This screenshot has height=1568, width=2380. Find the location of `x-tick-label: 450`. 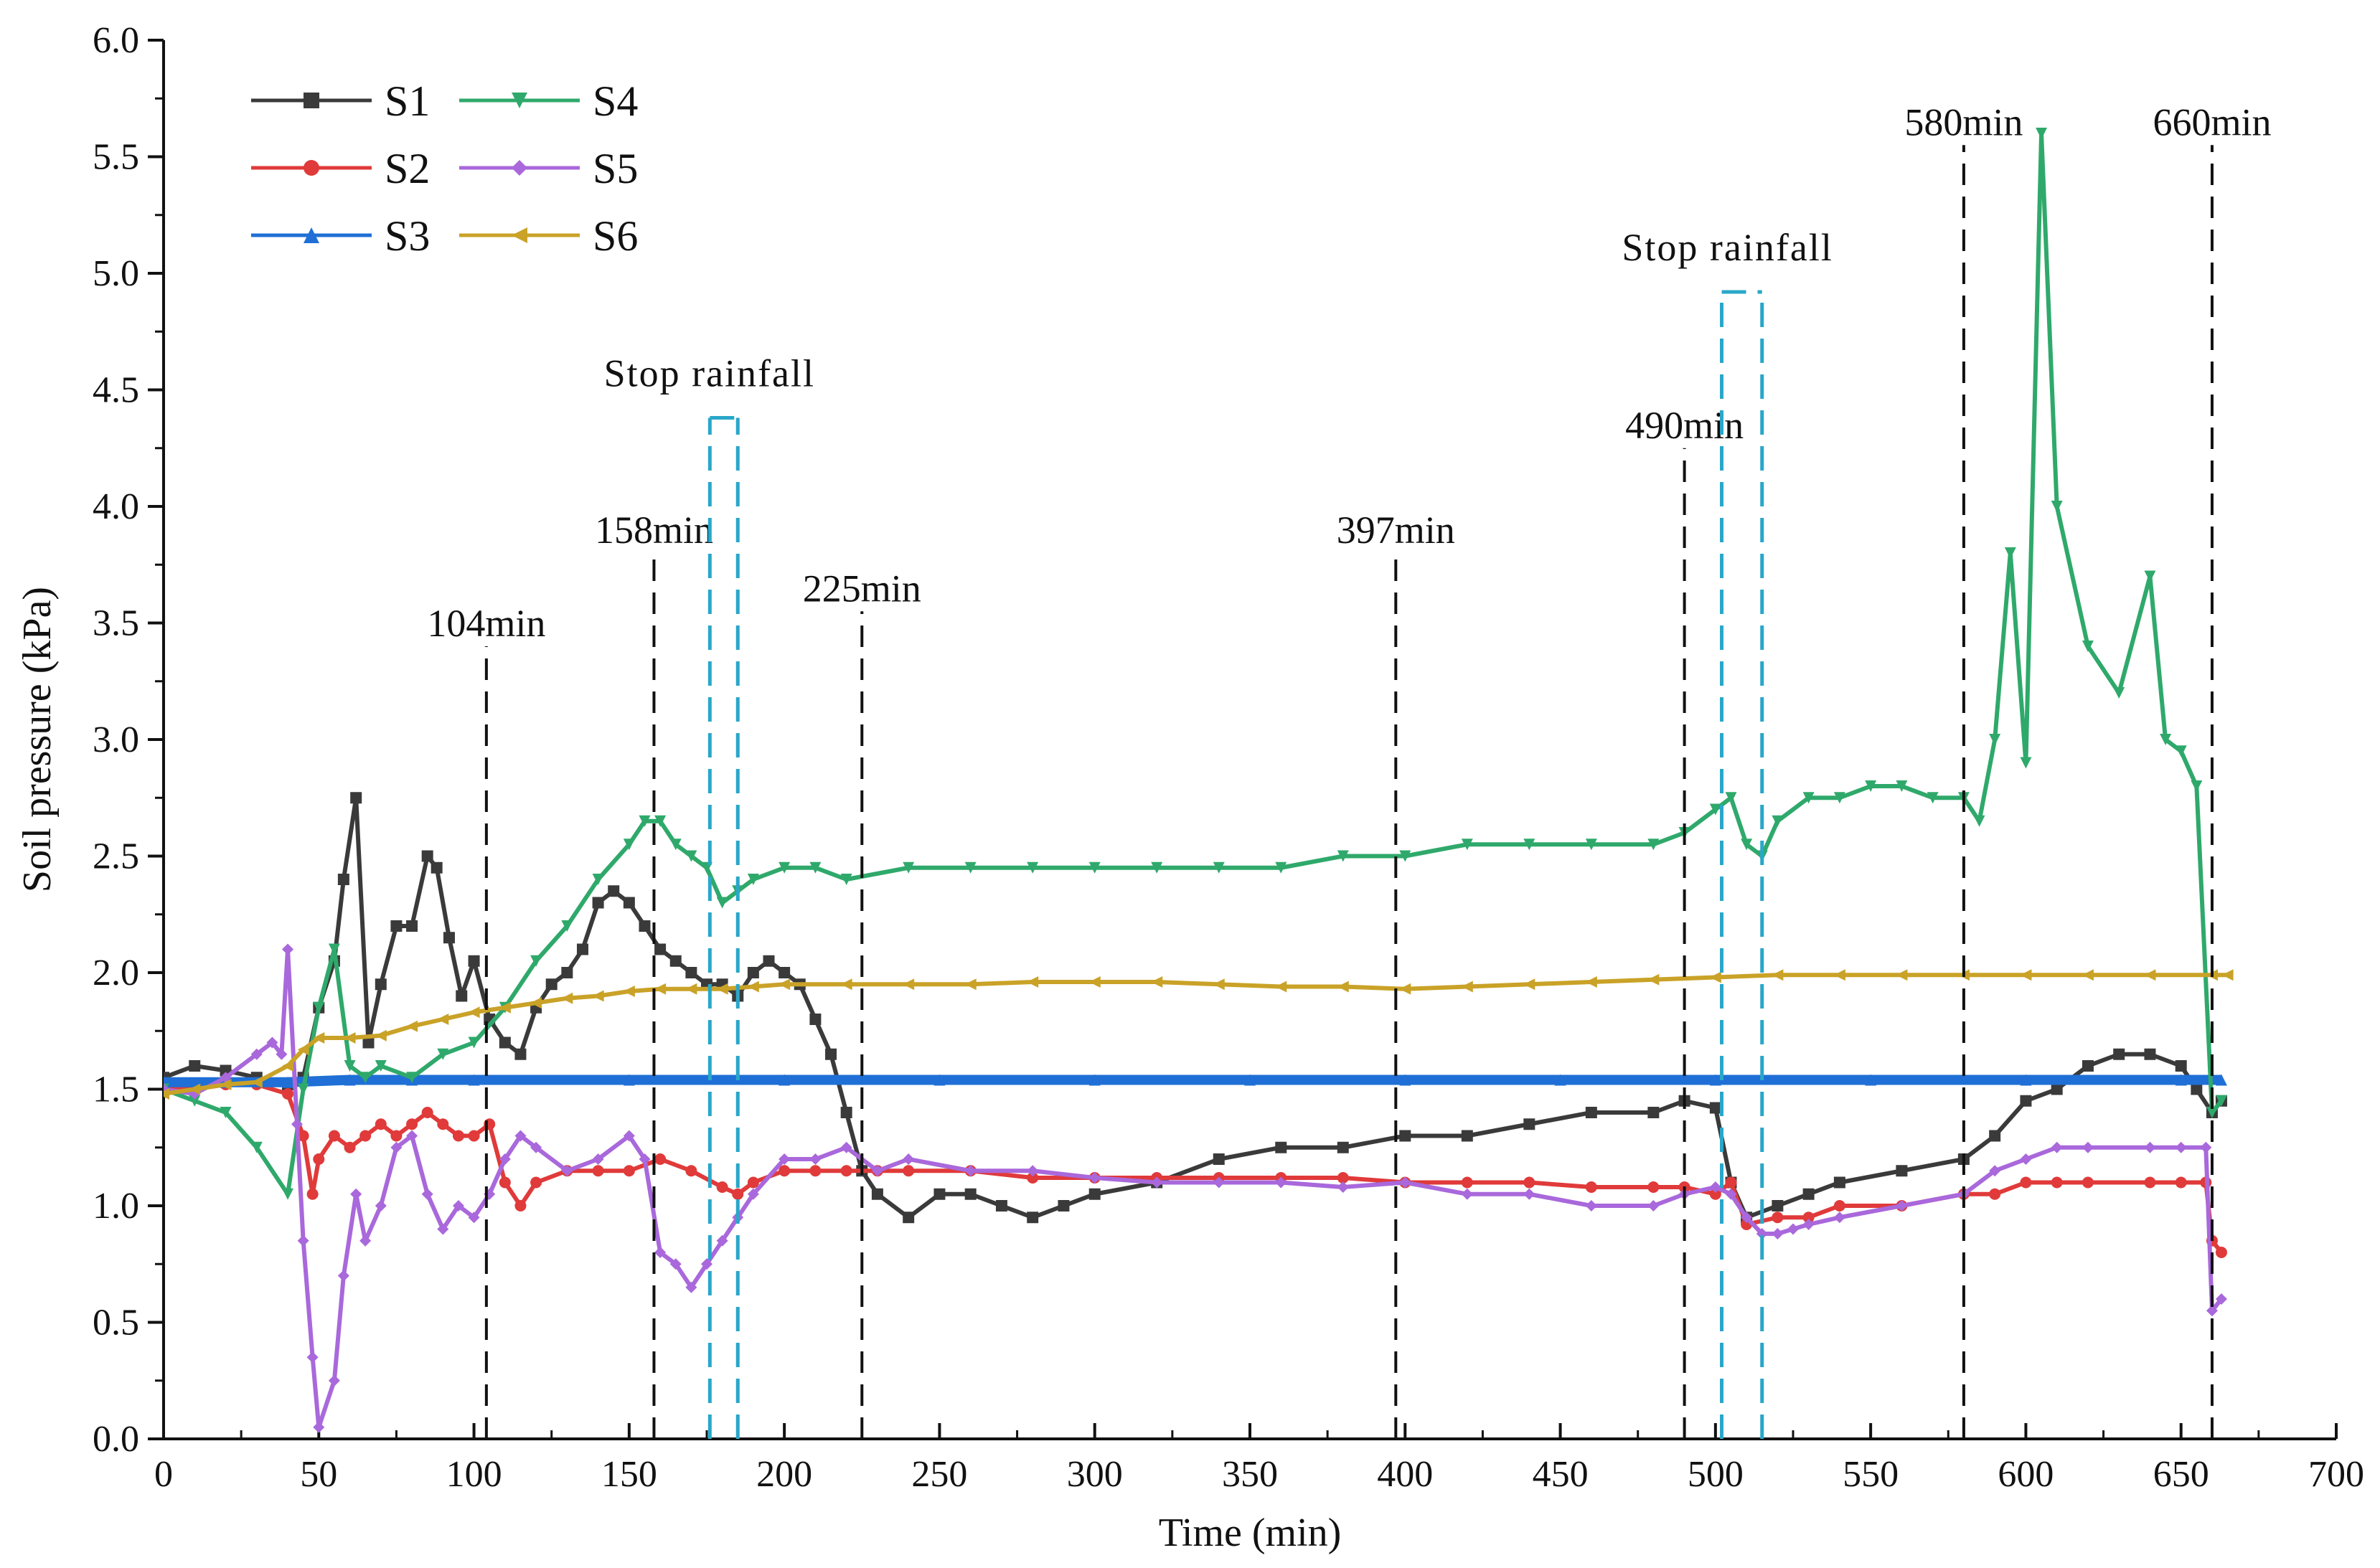

x-tick-label: 450 is located at coordinates (1561, 1474).